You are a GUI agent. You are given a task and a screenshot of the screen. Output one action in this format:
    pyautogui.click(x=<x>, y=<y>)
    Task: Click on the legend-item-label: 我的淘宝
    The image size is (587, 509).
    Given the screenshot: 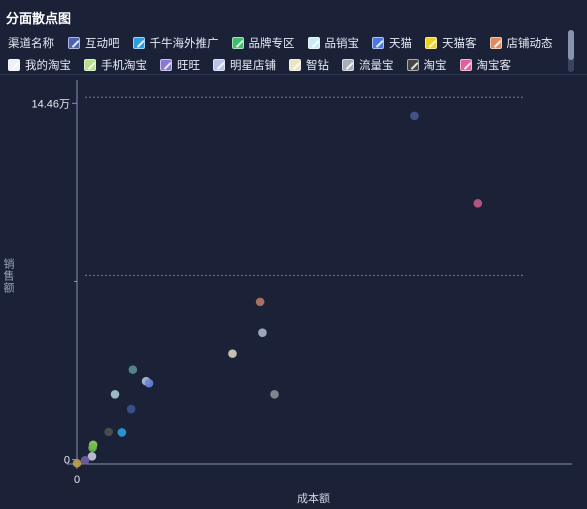 What is the action you would take?
    pyautogui.click(x=48, y=66)
    